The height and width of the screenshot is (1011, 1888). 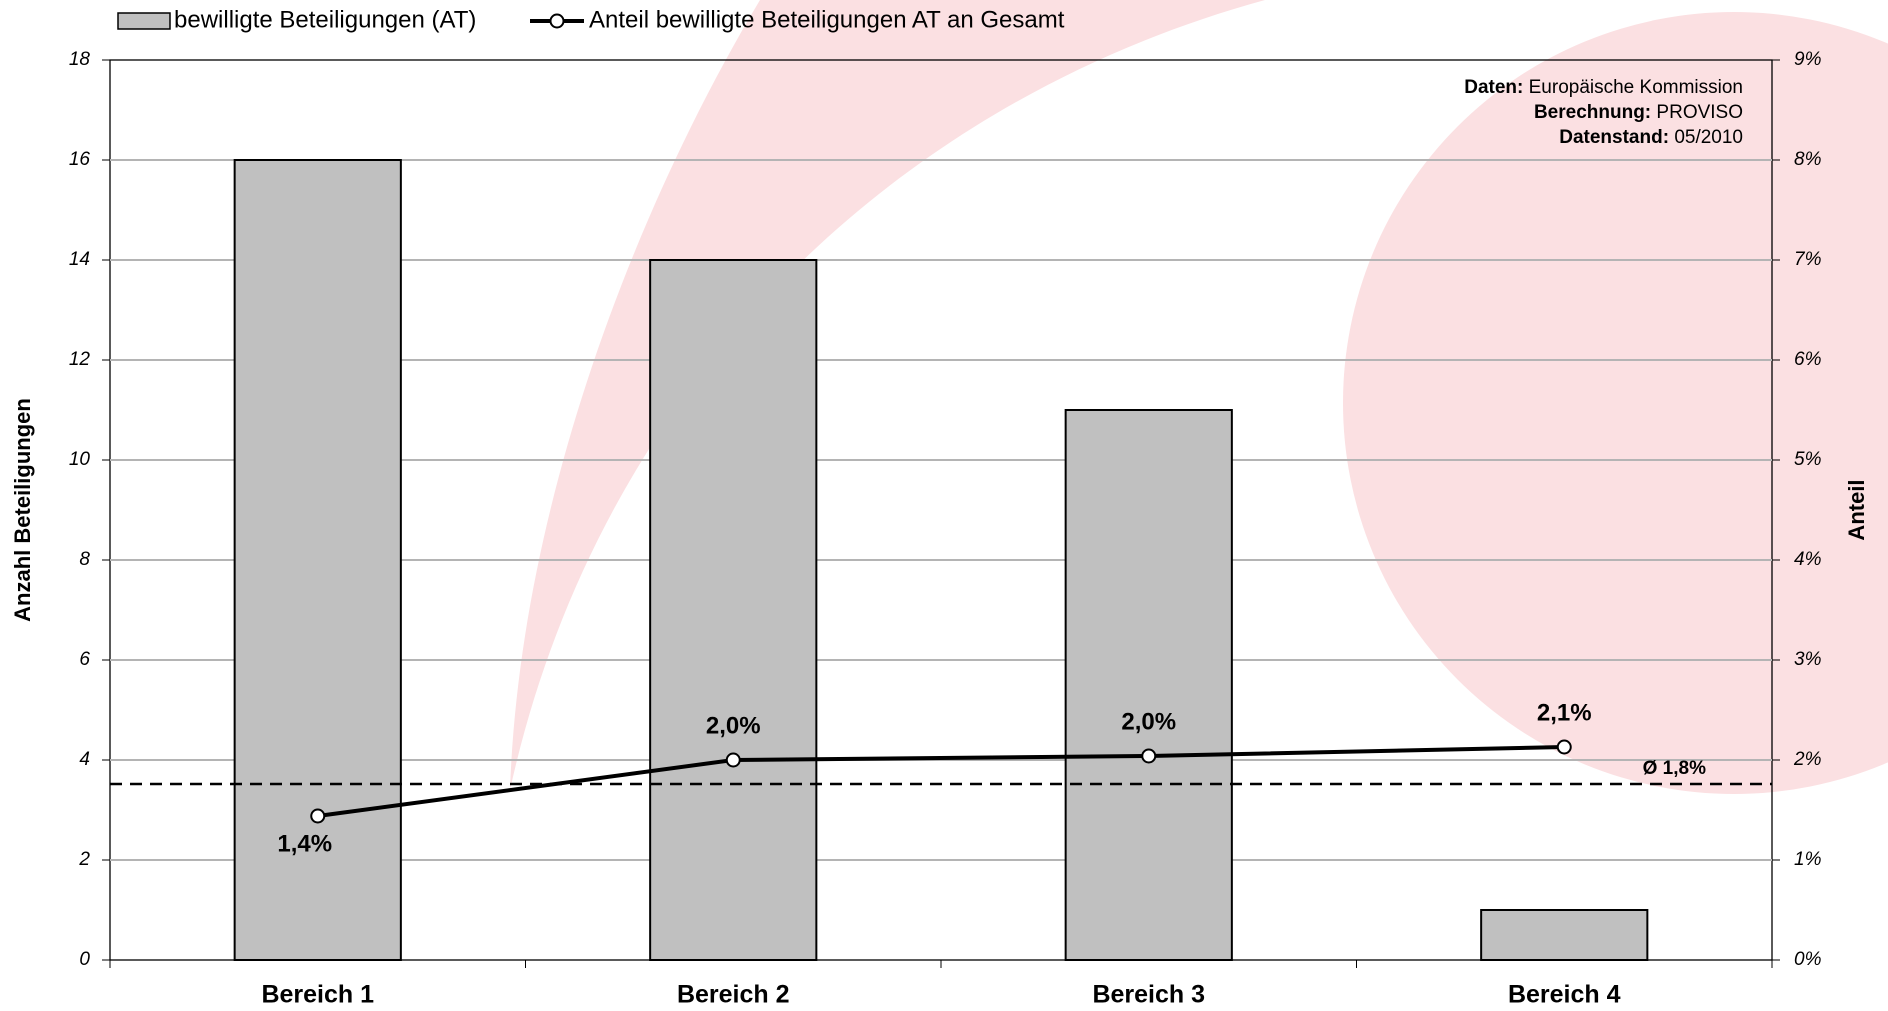 What do you see at coordinates (1708, 137) in the screenshot?
I see `source-text: 05/2010` at bounding box center [1708, 137].